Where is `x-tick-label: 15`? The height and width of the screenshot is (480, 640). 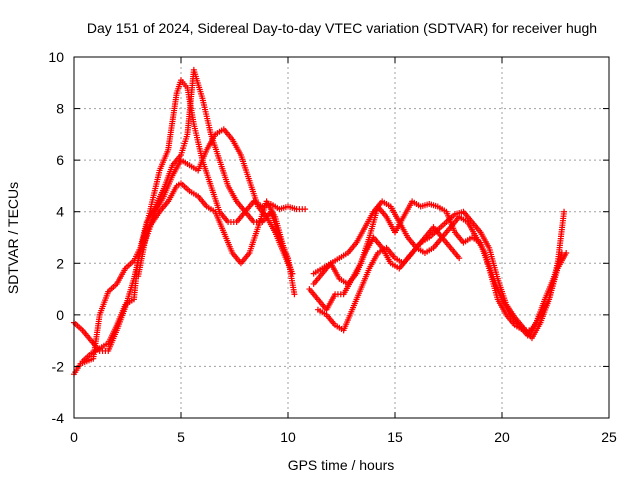 x-tick-label: 15 is located at coordinates (395, 437).